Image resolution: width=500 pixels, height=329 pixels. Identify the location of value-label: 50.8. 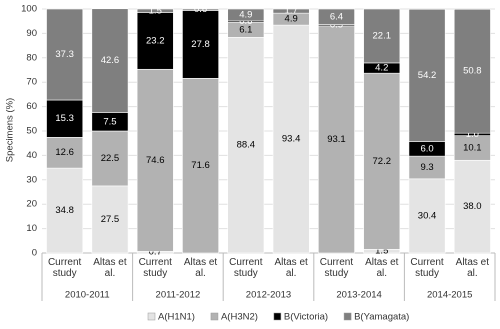
(472, 71).